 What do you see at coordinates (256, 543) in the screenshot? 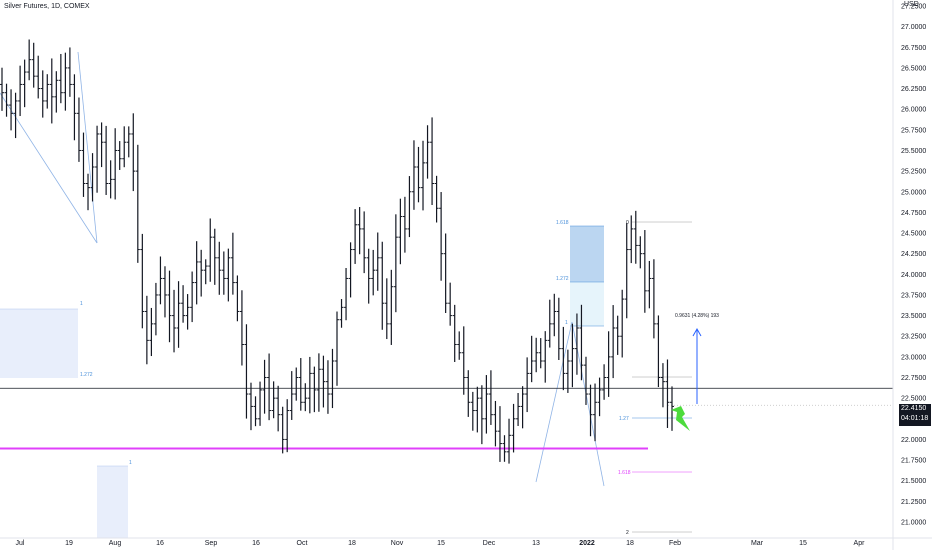
I see `time-tick-label: 16` at bounding box center [256, 543].